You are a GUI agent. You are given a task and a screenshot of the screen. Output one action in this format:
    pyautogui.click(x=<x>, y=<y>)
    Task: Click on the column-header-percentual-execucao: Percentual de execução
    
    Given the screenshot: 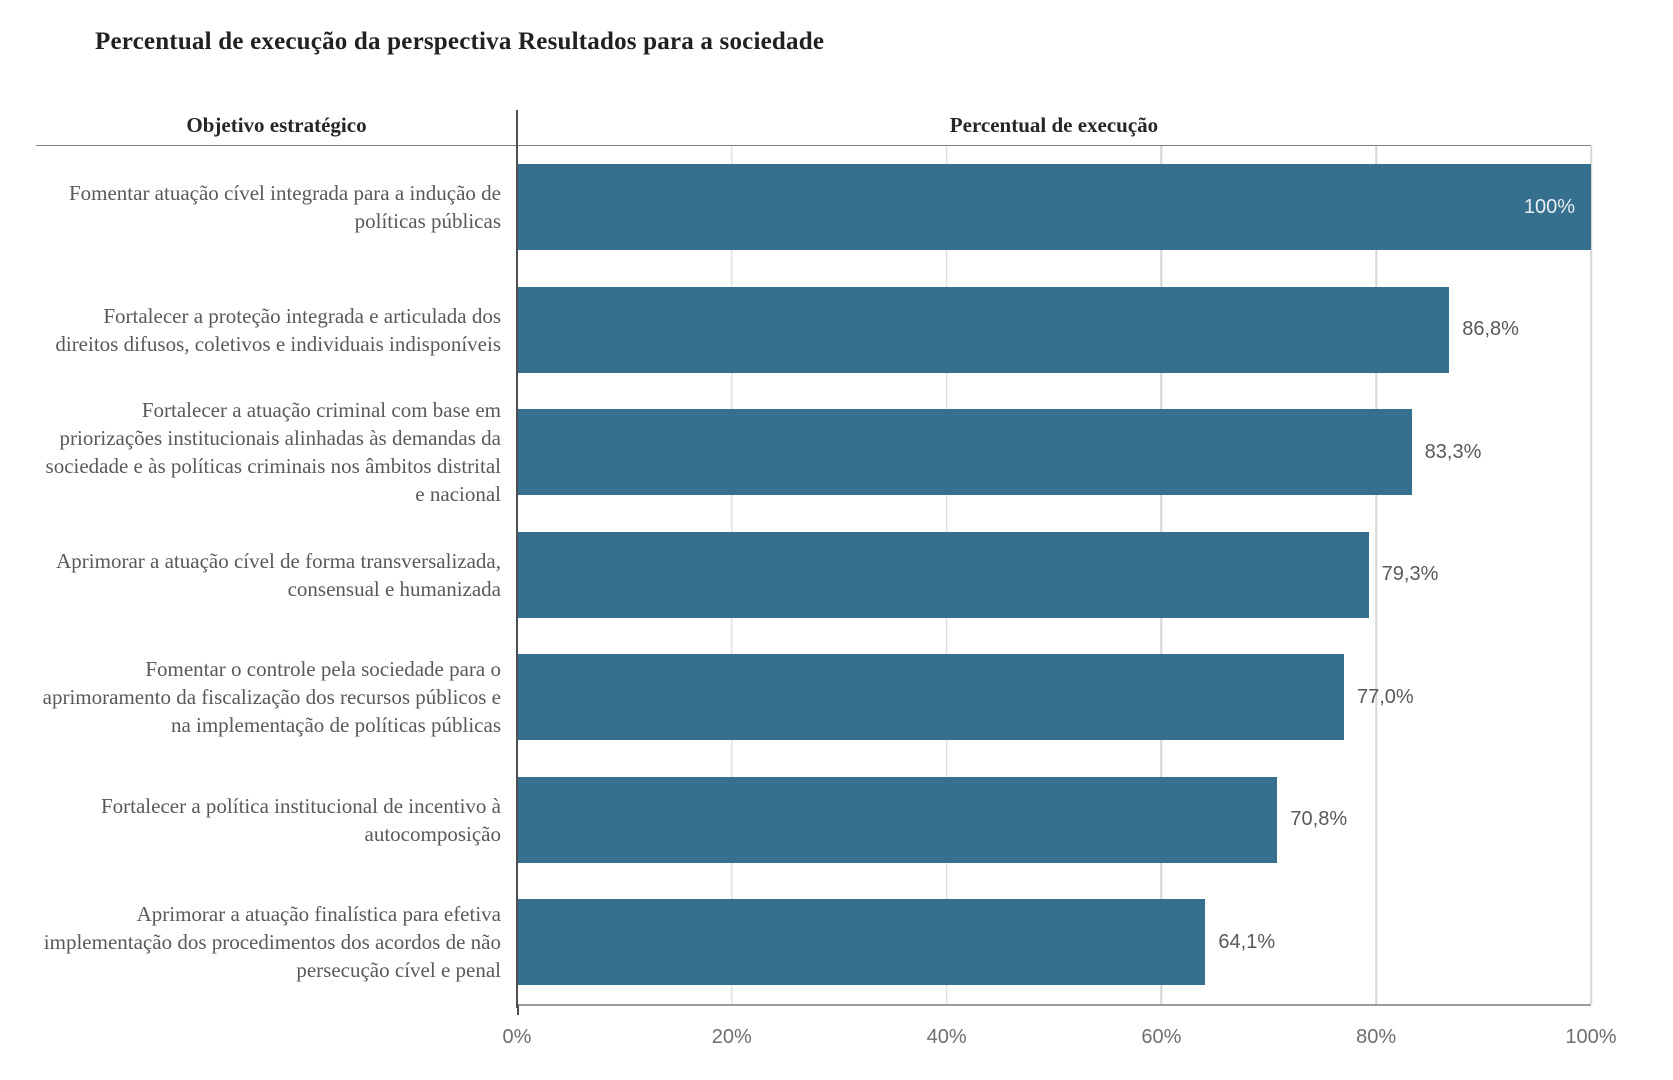 What is the action you would take?
    pyautogui.click(x=1054, y=125)
    